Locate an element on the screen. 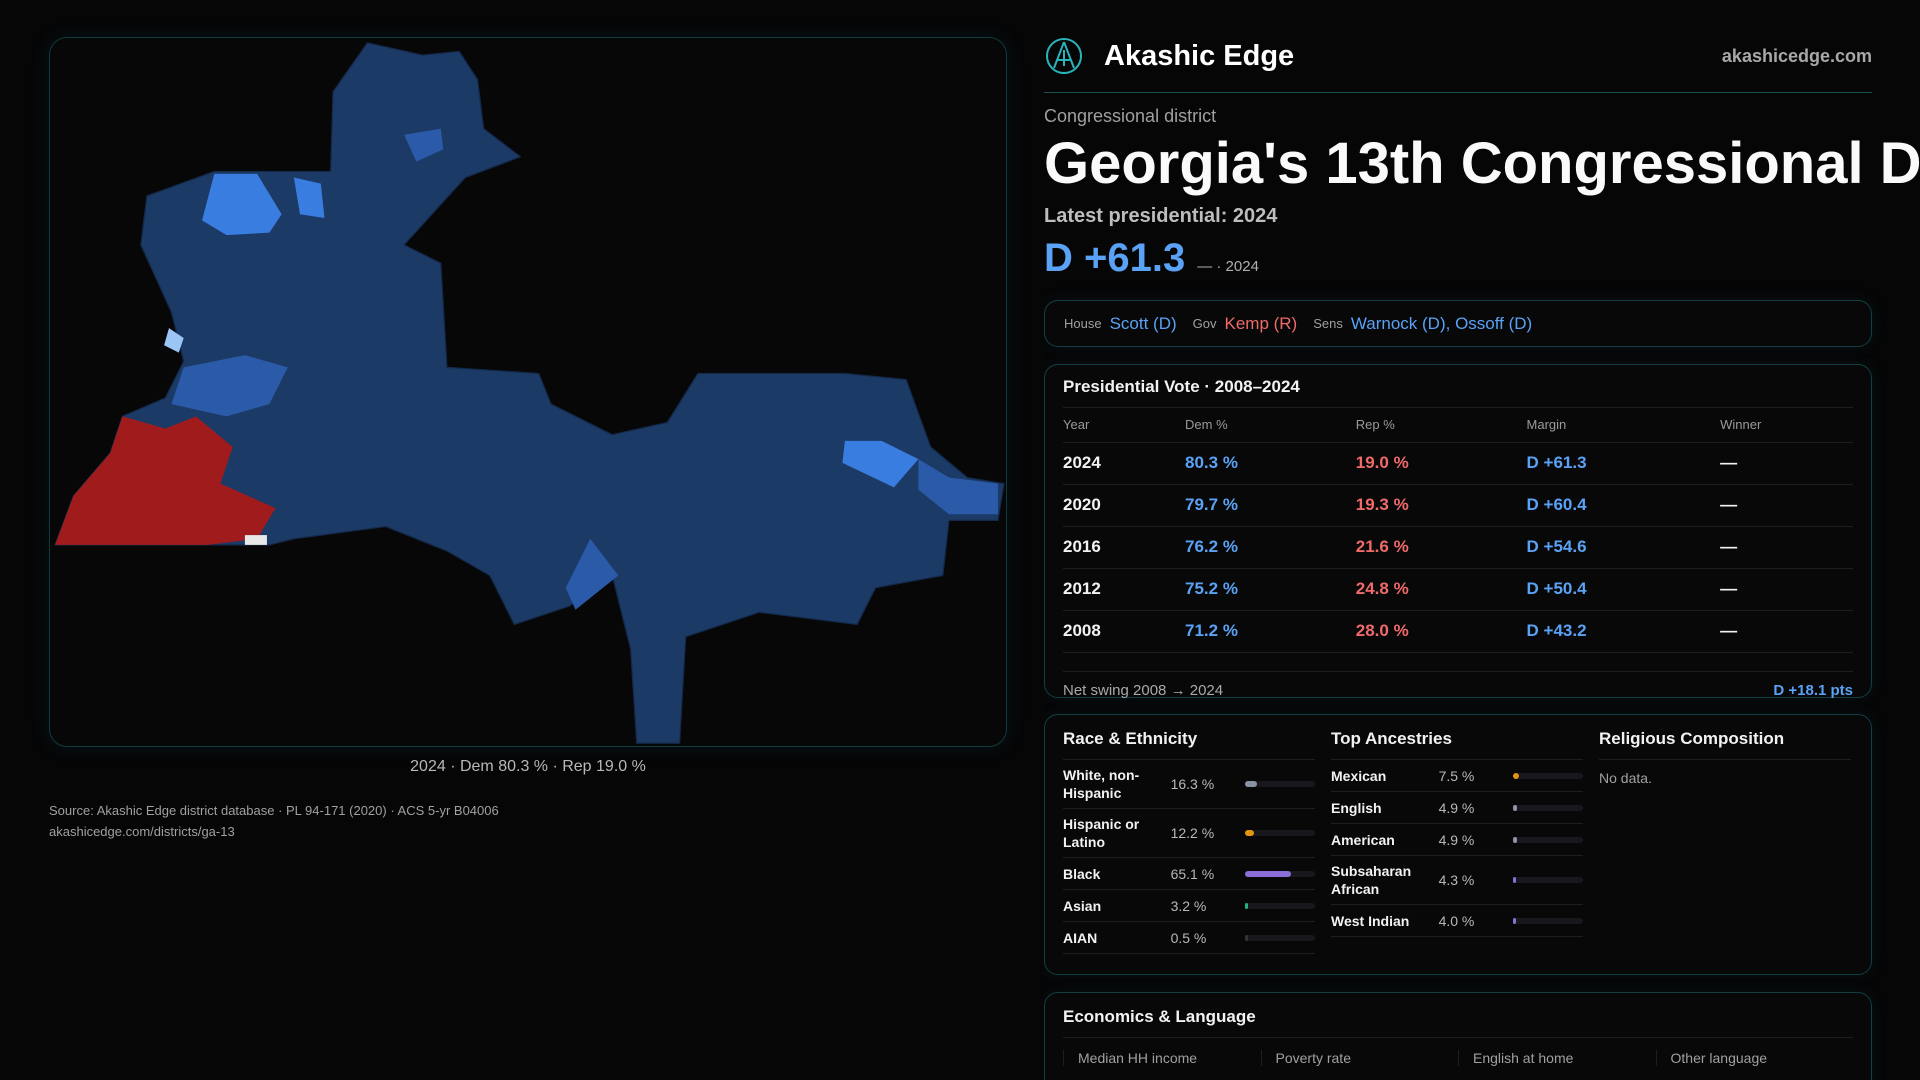 The width and height of the screenshot is (1920, 1080). senators: Warnock (D), Ossoff (D) is located at coordinates (1441, 323).